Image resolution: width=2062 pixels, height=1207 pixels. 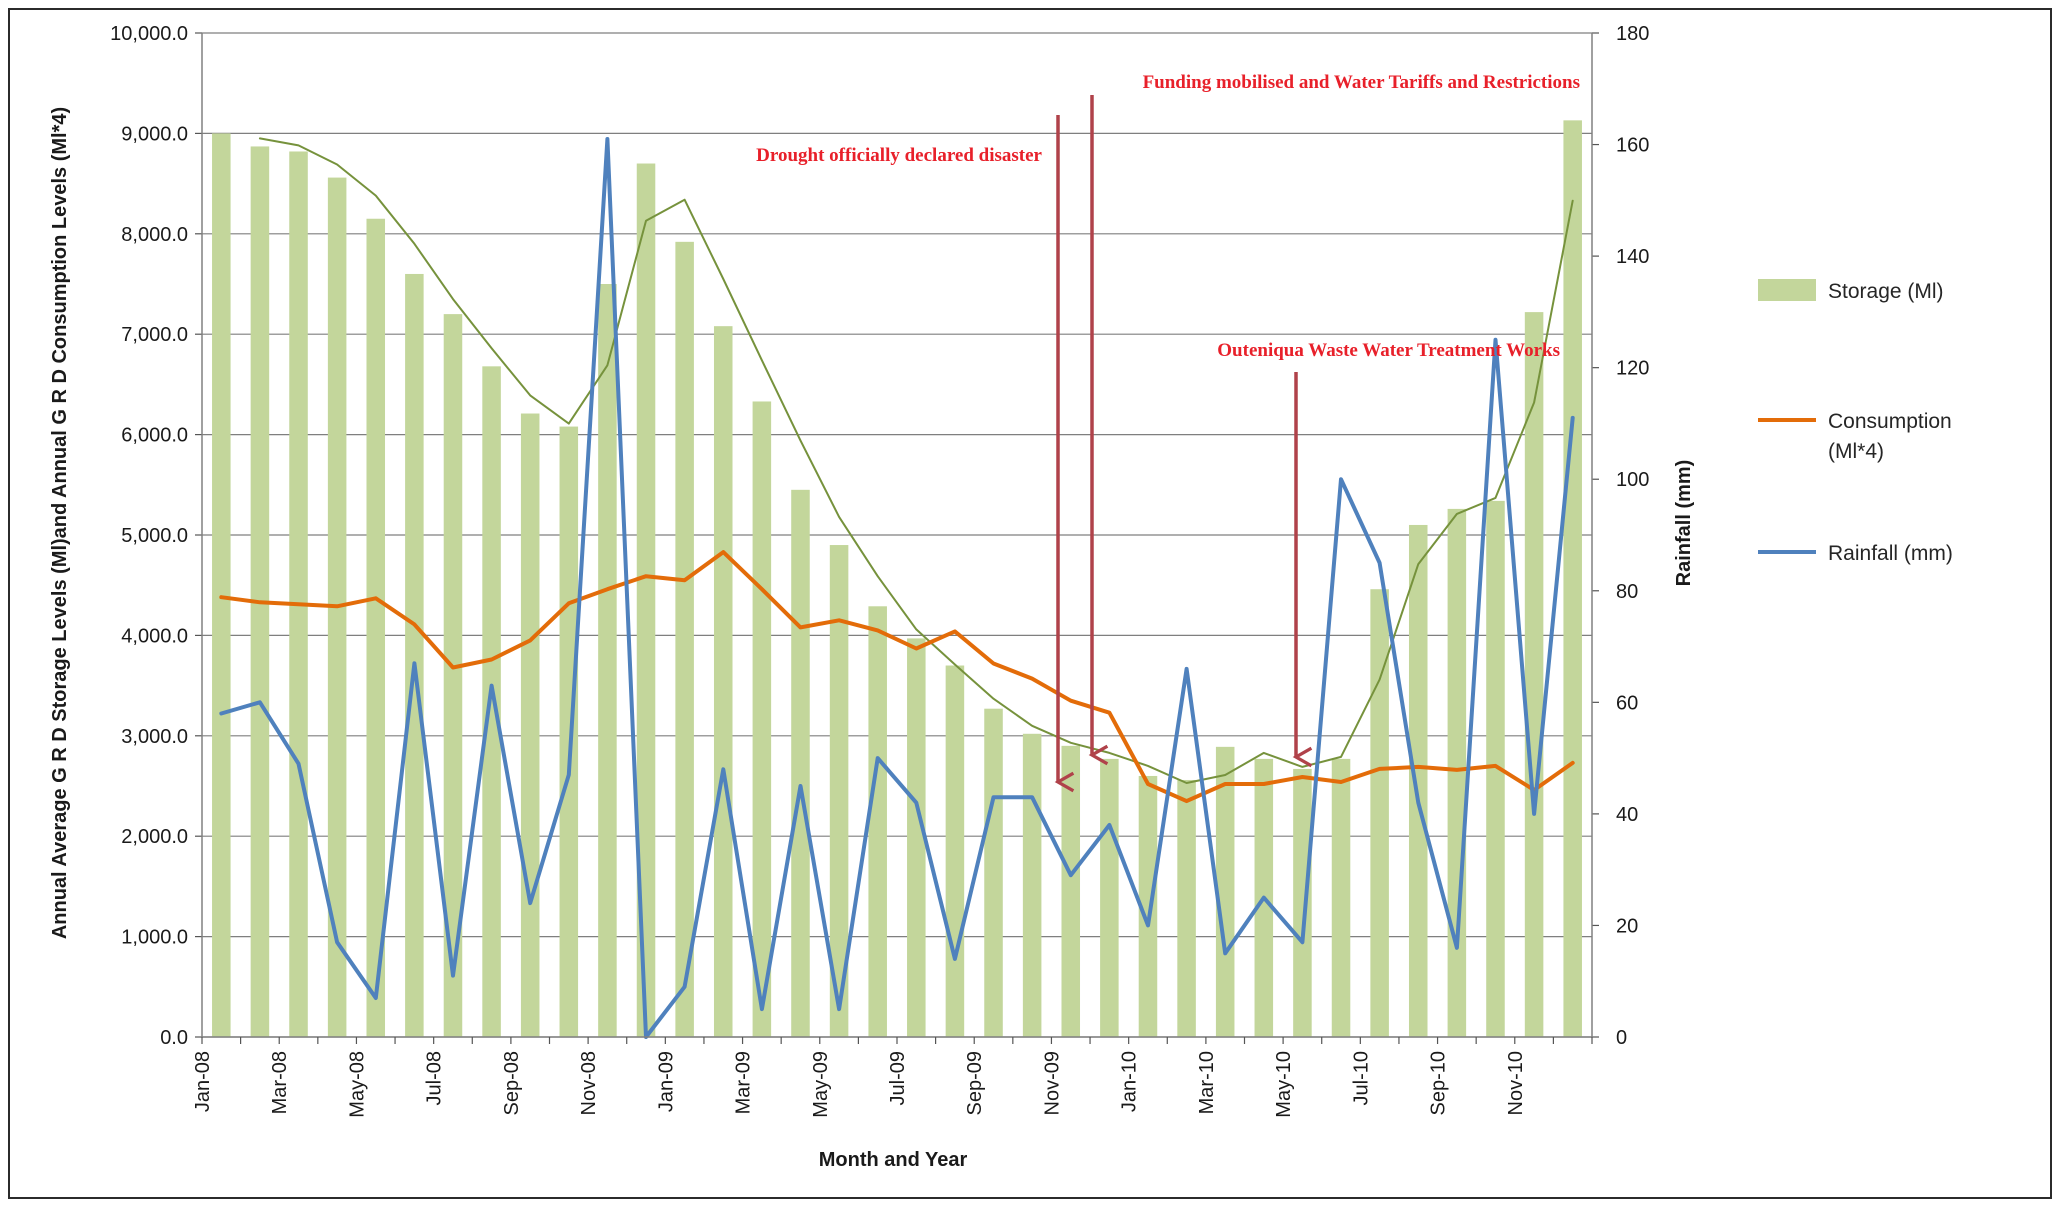 What do you see at coordinates (897, 677) in the screenshot?
I see `consumption-line` at bounding box center [897, 677].